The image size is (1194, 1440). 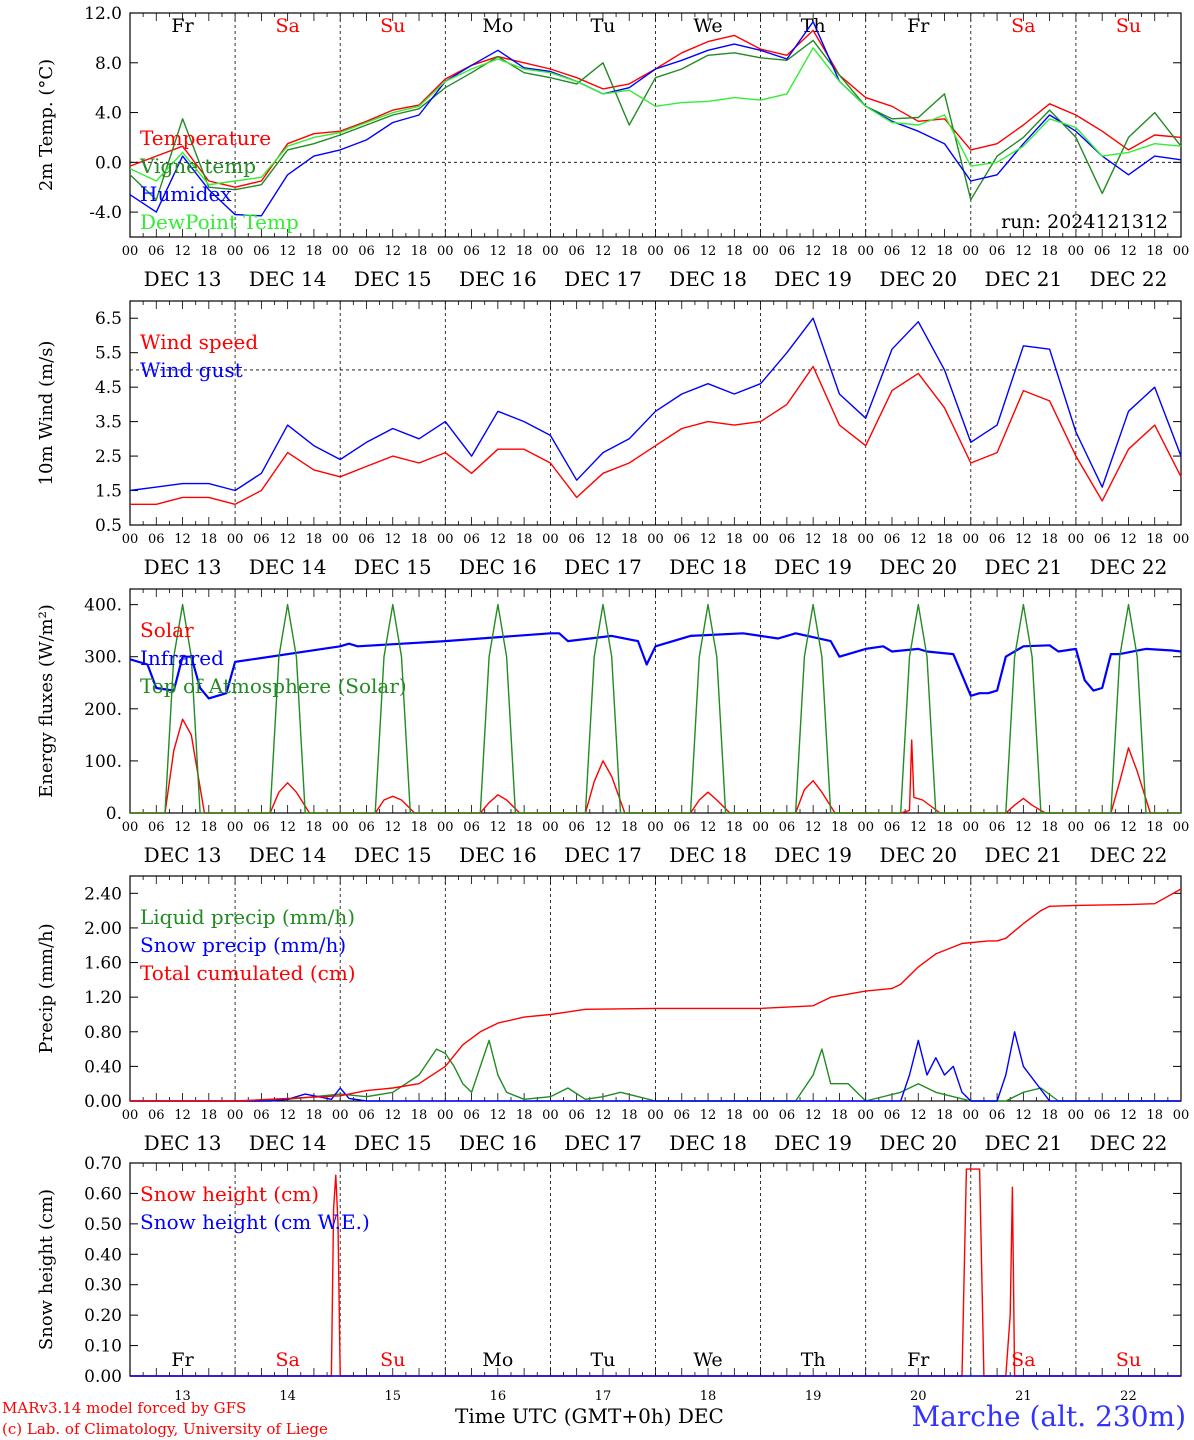 What do you see at coordinates (108, 457) in the screenshot?
I see `y-tick-label: 2.5` at bounding box center [108, 457].